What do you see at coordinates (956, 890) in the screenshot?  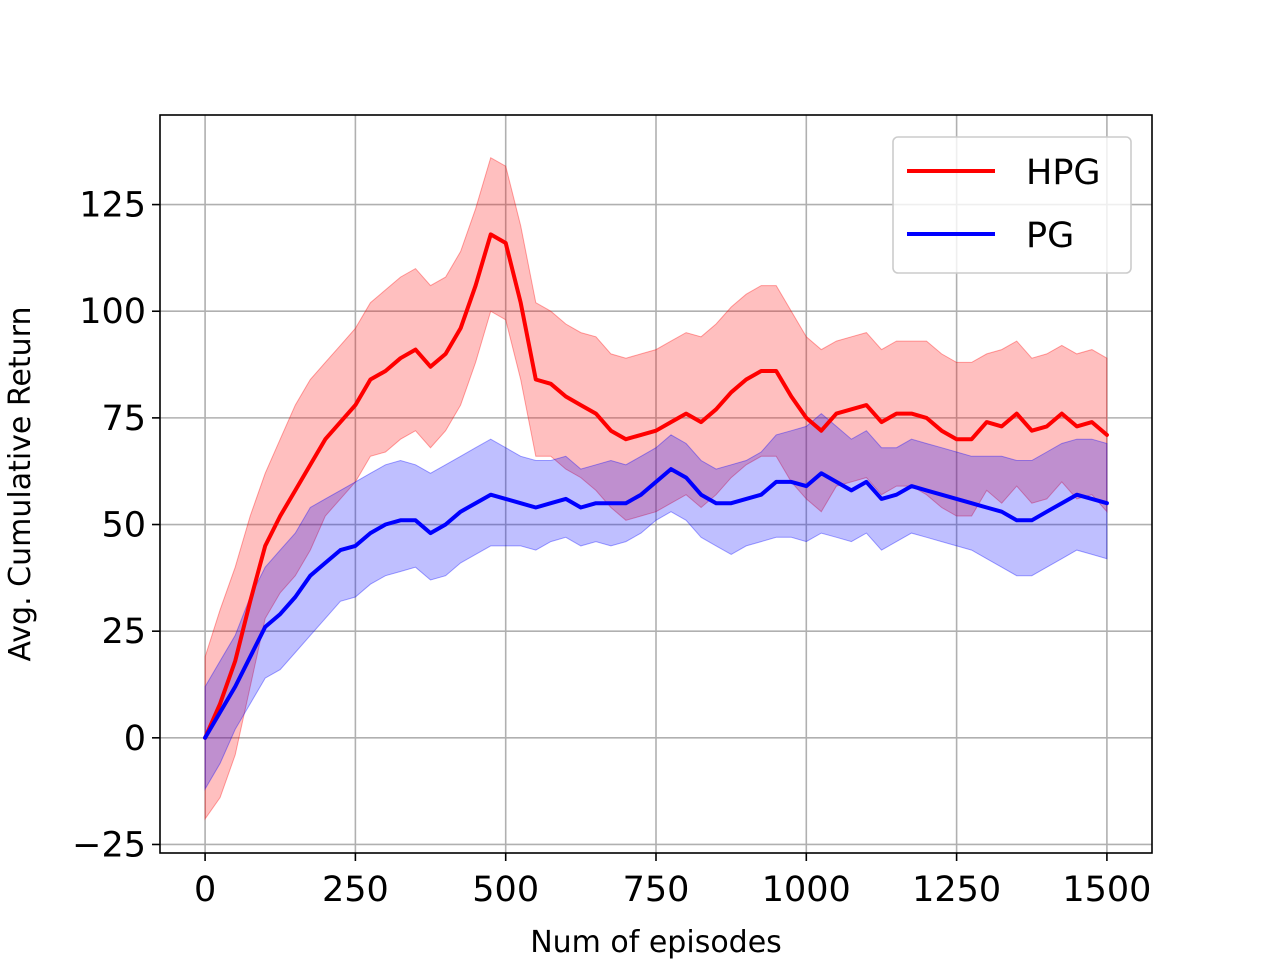 I see `x-tick-label: 1250` at bounding box center [956, 890].